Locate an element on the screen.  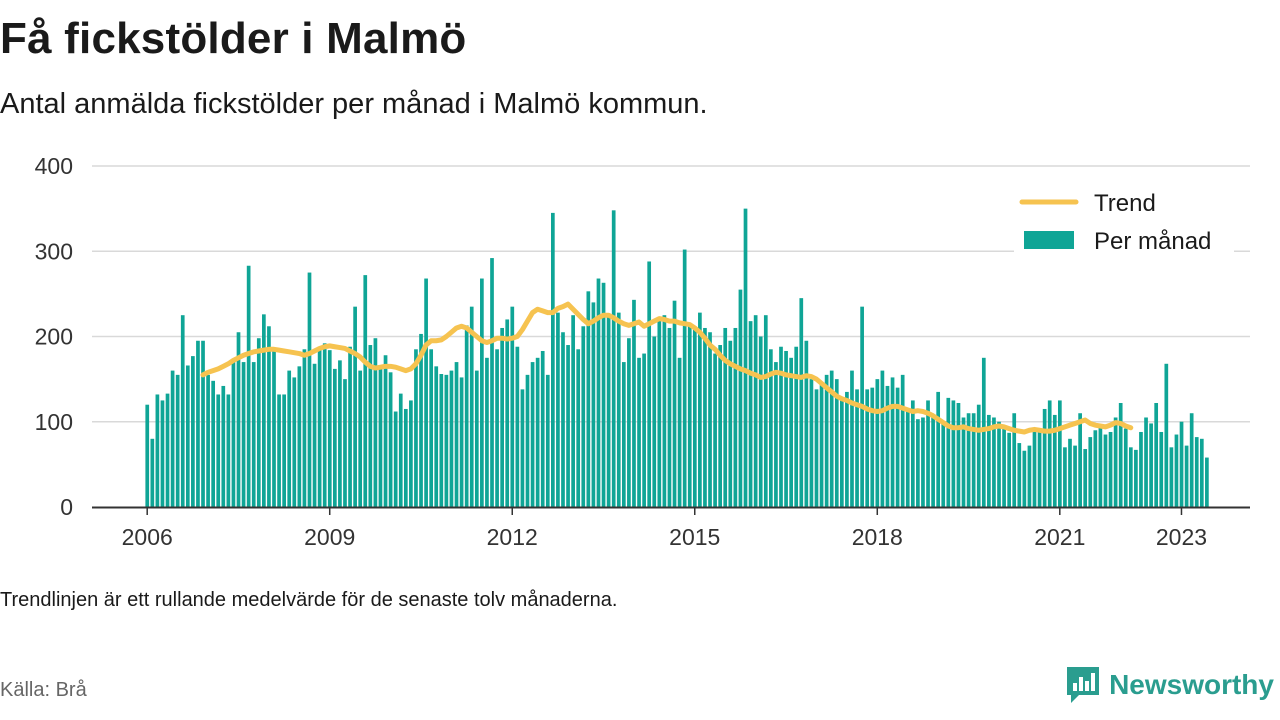
bar-chart-speech-bubble-icon is located at coordinates (1083, 685).